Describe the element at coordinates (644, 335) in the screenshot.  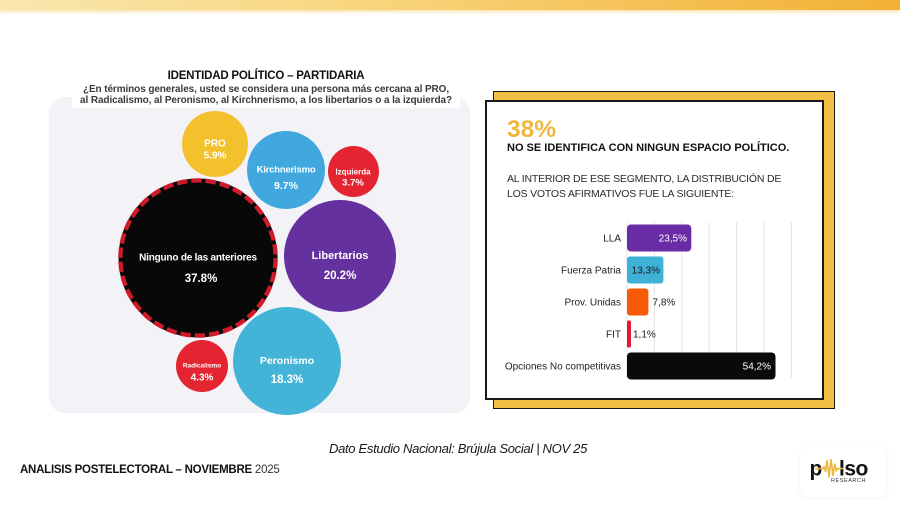
I see `svg-text: 1,1%` at that location.